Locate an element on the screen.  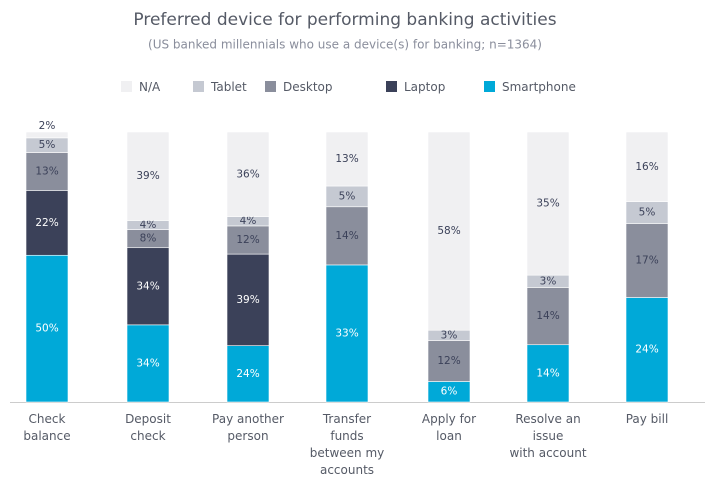
data-label: 50% is located at coordinates (46, 329).